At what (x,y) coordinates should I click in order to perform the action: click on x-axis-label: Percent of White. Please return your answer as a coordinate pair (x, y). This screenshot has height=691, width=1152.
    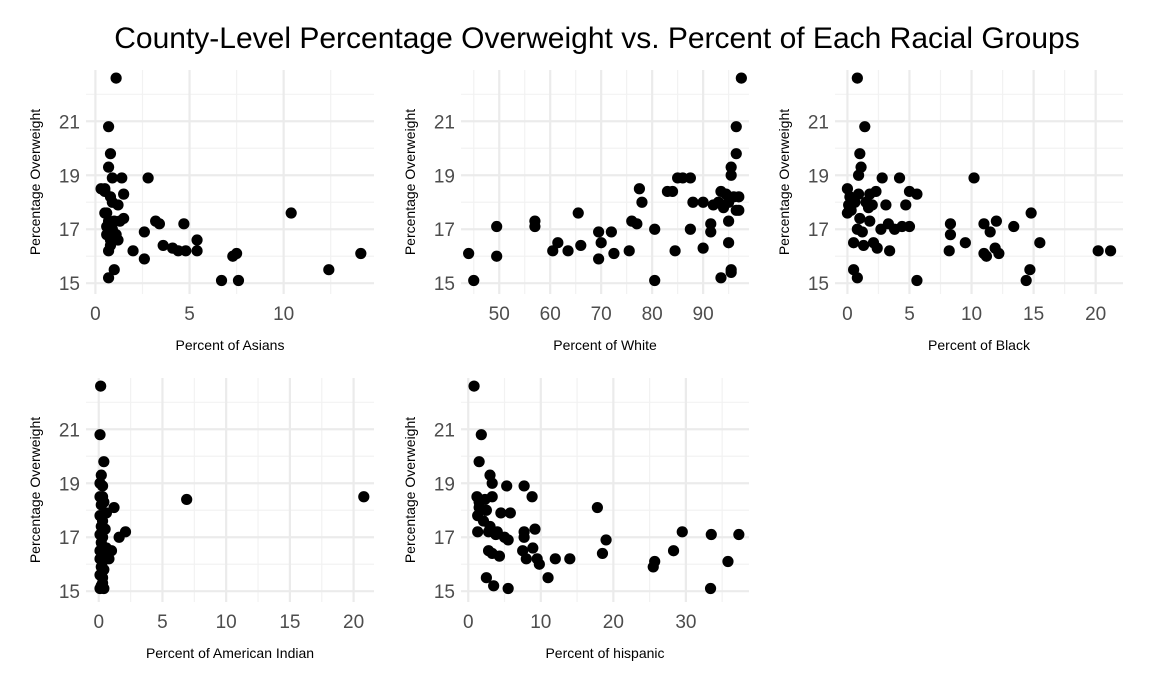
    Looking at the image, I should click on (605, 345).